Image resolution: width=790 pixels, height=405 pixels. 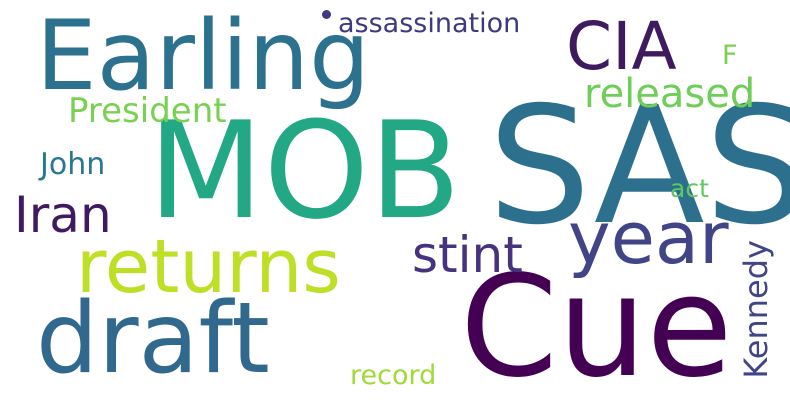 I want to click on word-released: released, so click(x=670, y=94).